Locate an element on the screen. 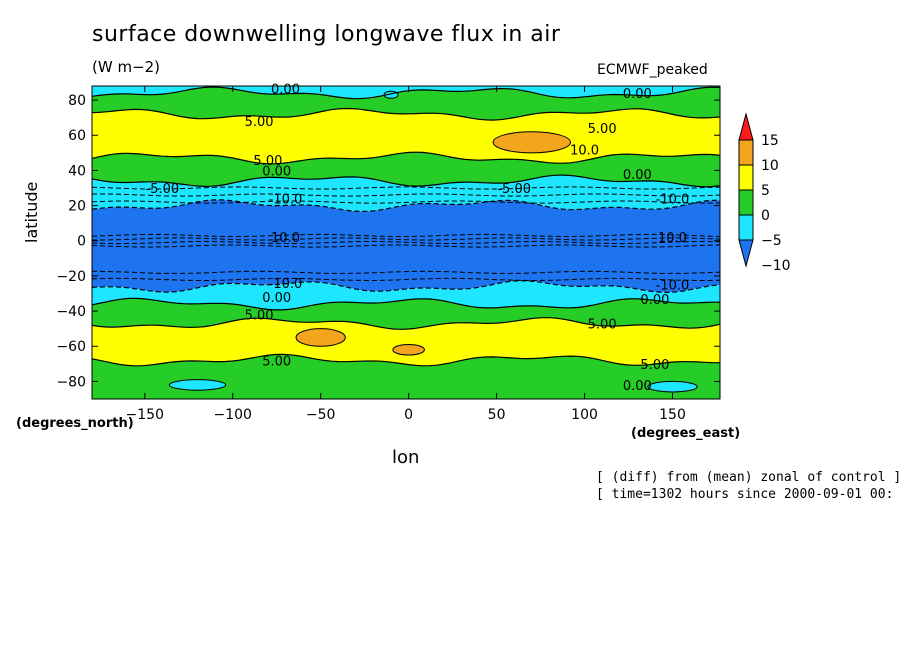 The height and width of the screenshot is (654, 904). chart-title: surface downwelling longwave flux in air is located at coordinates (326, 34).